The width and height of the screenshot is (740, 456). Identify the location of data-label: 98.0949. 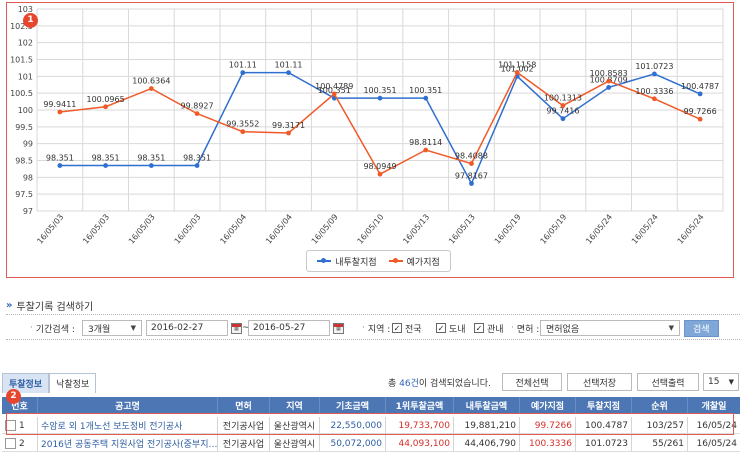
(379, 166).